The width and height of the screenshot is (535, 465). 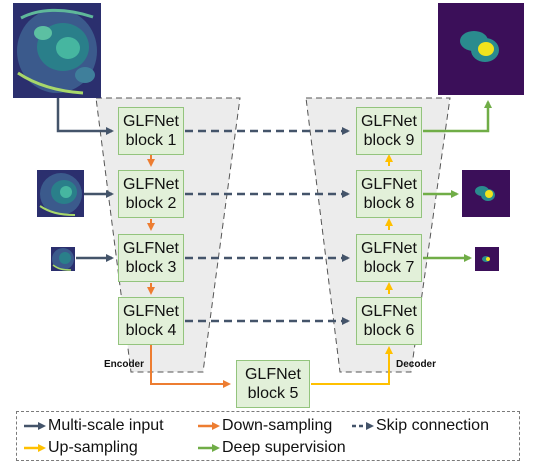 I want to click on glfnet-block-9: GLFNet block 9, so click(x=389, y=131).